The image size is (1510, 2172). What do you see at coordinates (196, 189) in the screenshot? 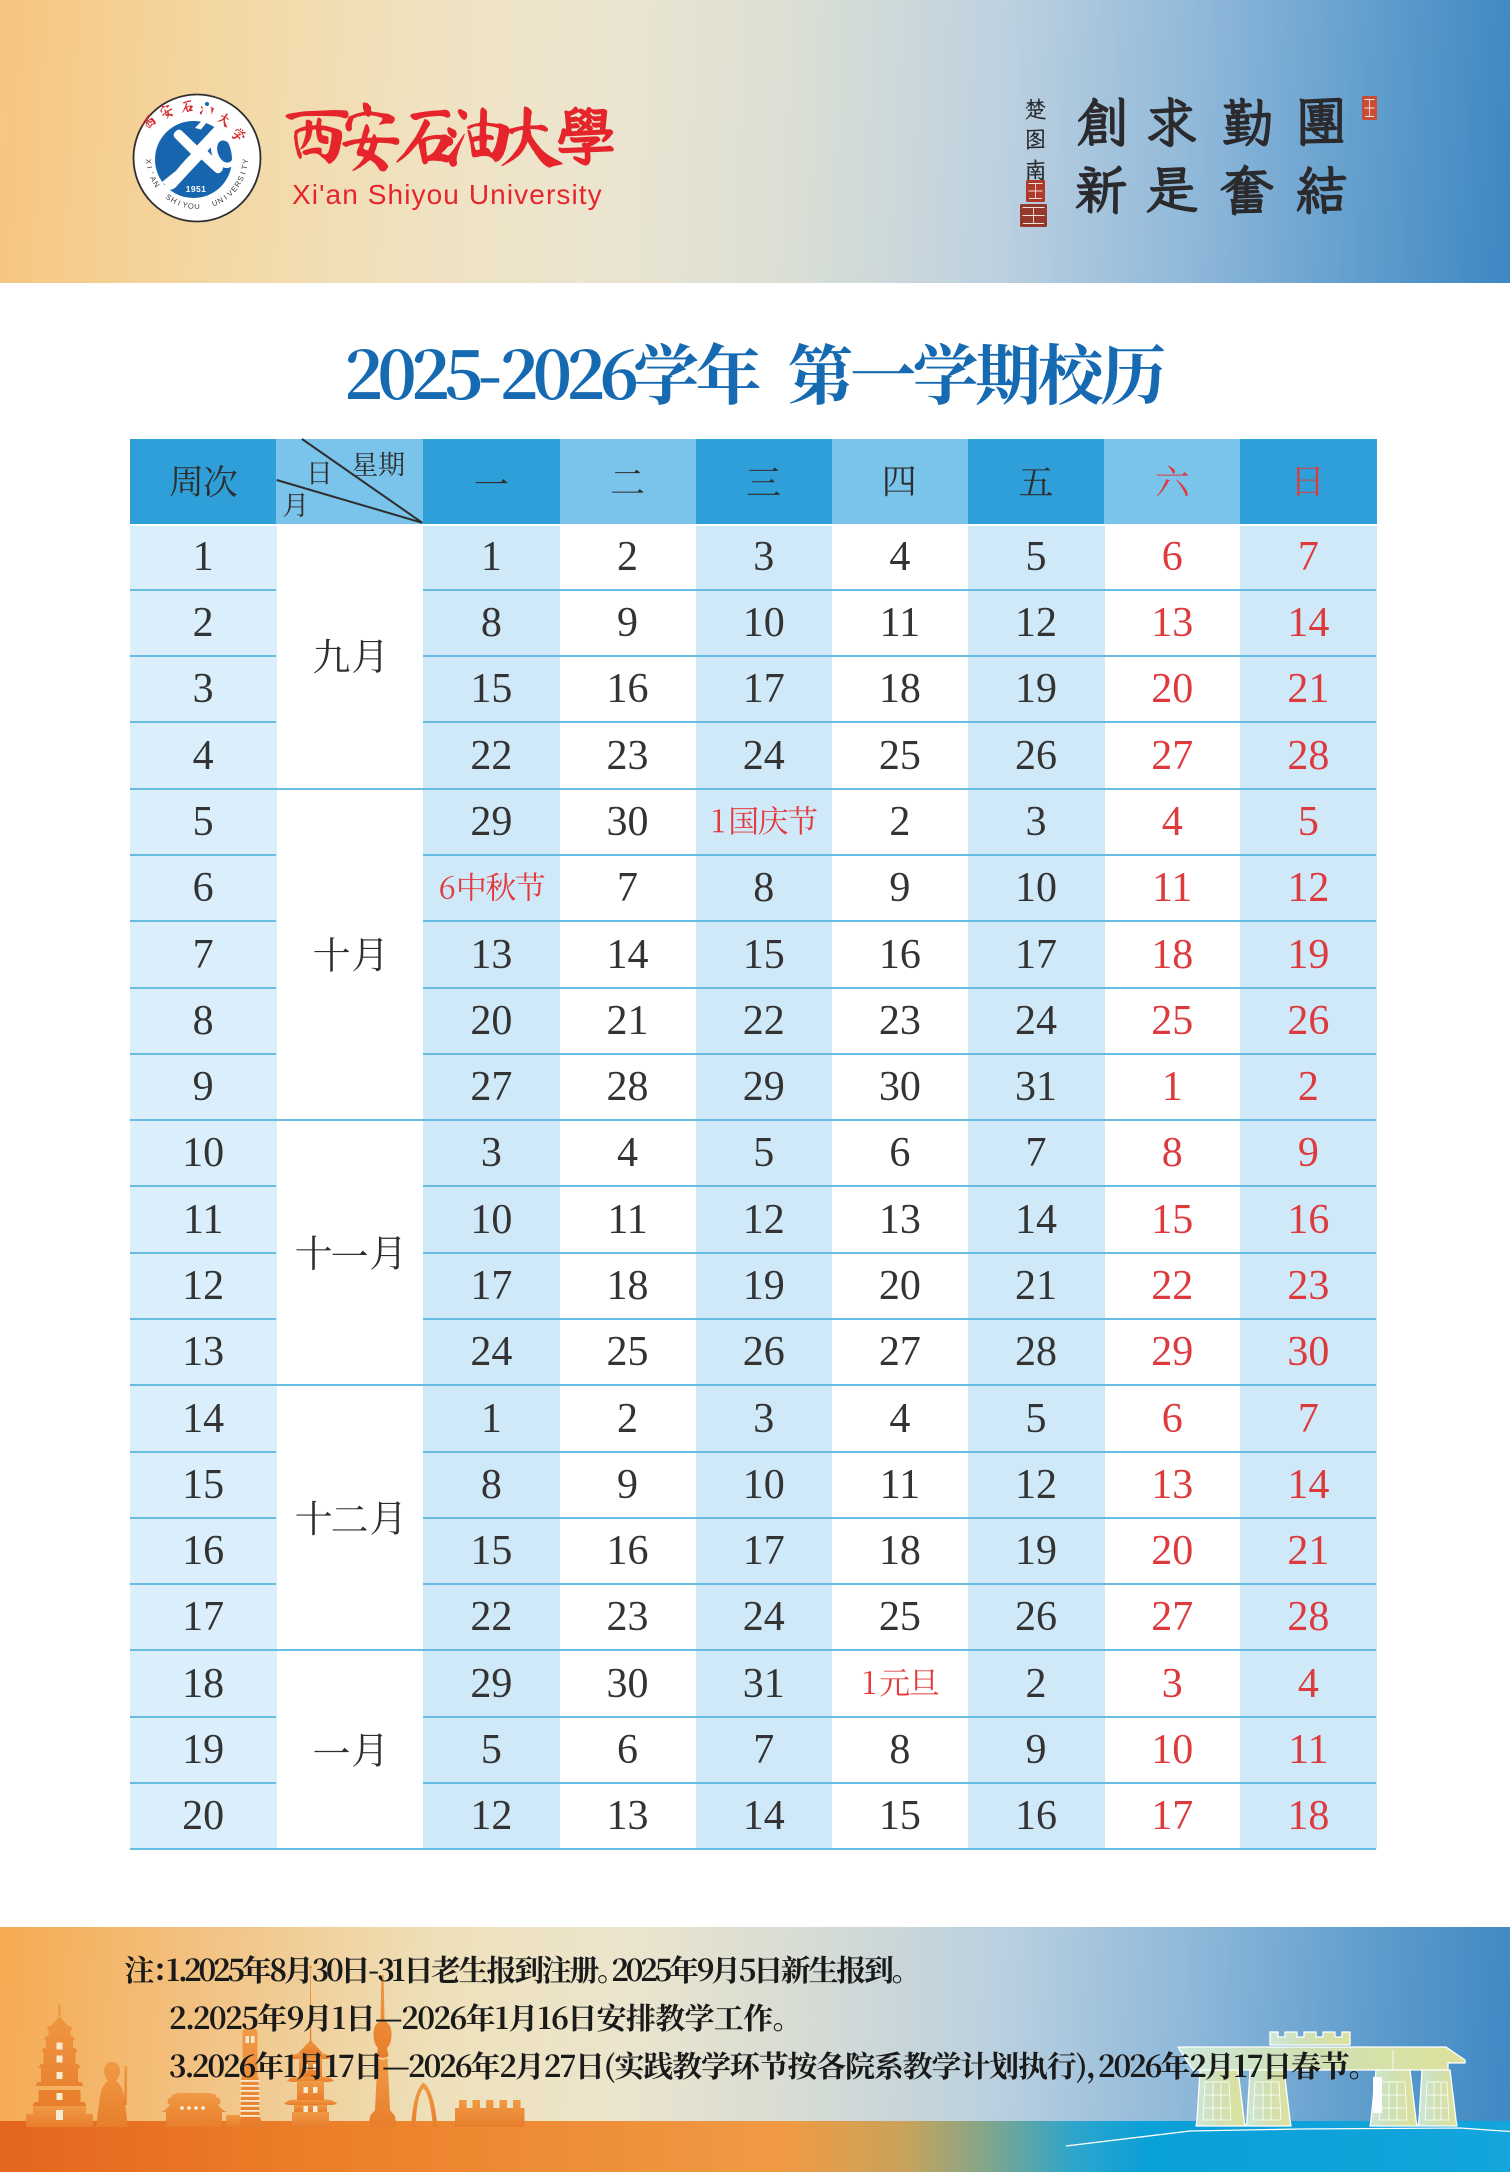
I see `svg-text: 1951` at bounding box center [196, 189].